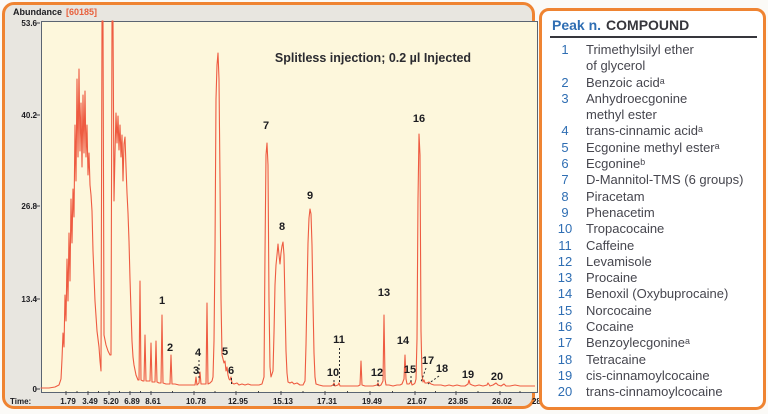 Image resolution: width=768 pixels, height=414 pixels. What do you see at coordinates (653, 229) in the screenshot?
I see `table-row: 10 Tropacocaine` at bounding box center [653, 229].